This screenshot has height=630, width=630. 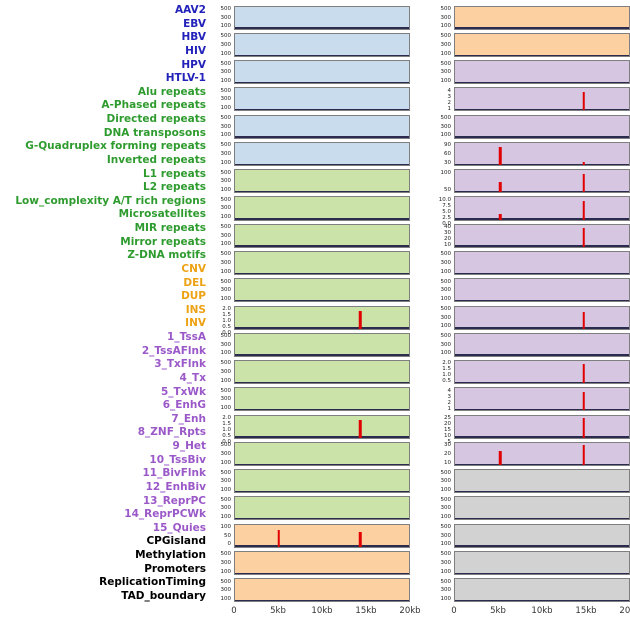 I want to click on y-tick-label: 10, so click(x=447, y=462).